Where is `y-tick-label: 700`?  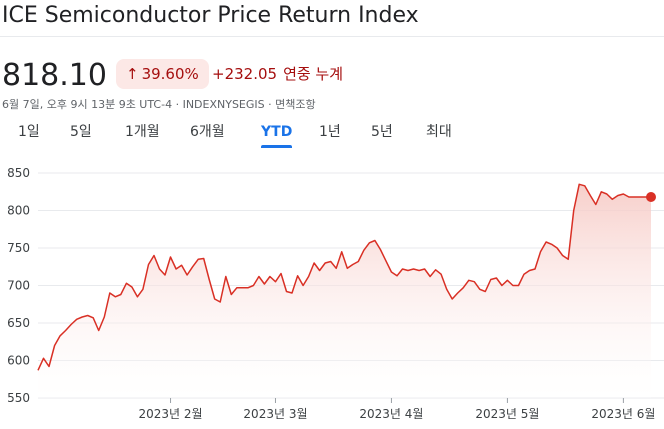
y-tick-label: 700 is located at coordinates (18, 286).